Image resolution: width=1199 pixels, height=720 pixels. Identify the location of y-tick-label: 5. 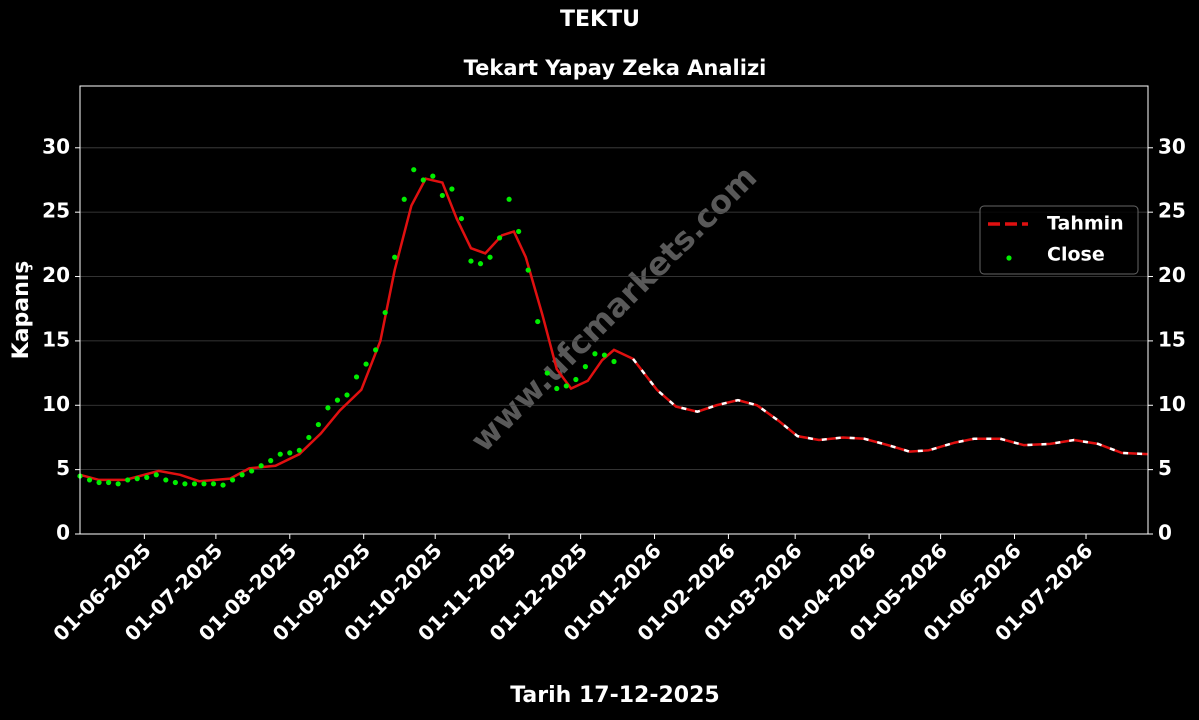
(63, 468).